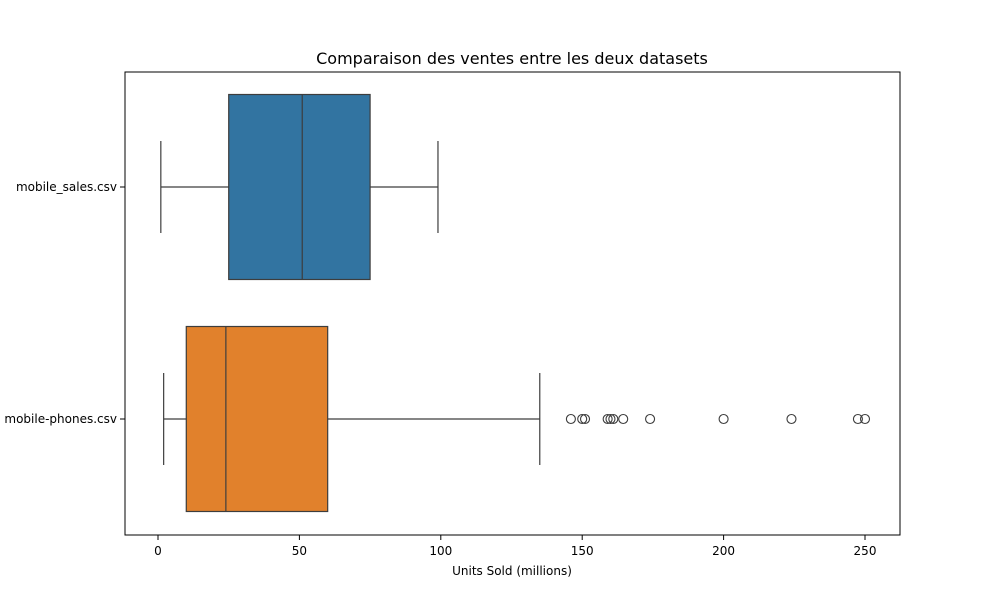  Describe the element at coordinates (64, 303) in the screenshot. I see `y-axis: mobile_sales.csv mobile-phones.csv` at that location.